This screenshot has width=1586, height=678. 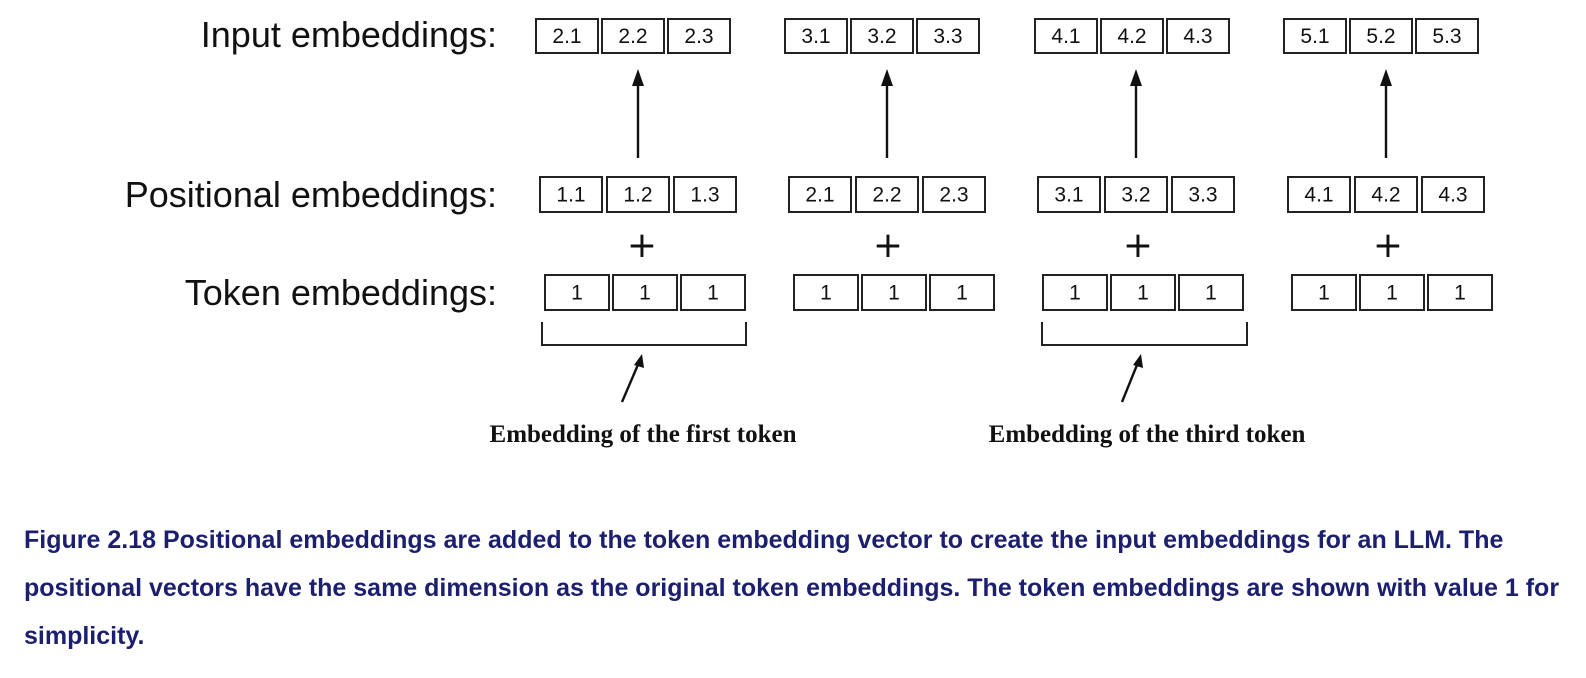 I want to click on third-token-pointer-head, so click(x=1138, y=361).